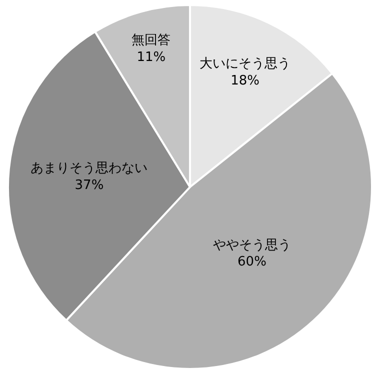 The height and width of the screenshot is (374, 380). Describe the element at coordinates (89, 185) in the screenshot. I see `data-label: 37%` at that location.